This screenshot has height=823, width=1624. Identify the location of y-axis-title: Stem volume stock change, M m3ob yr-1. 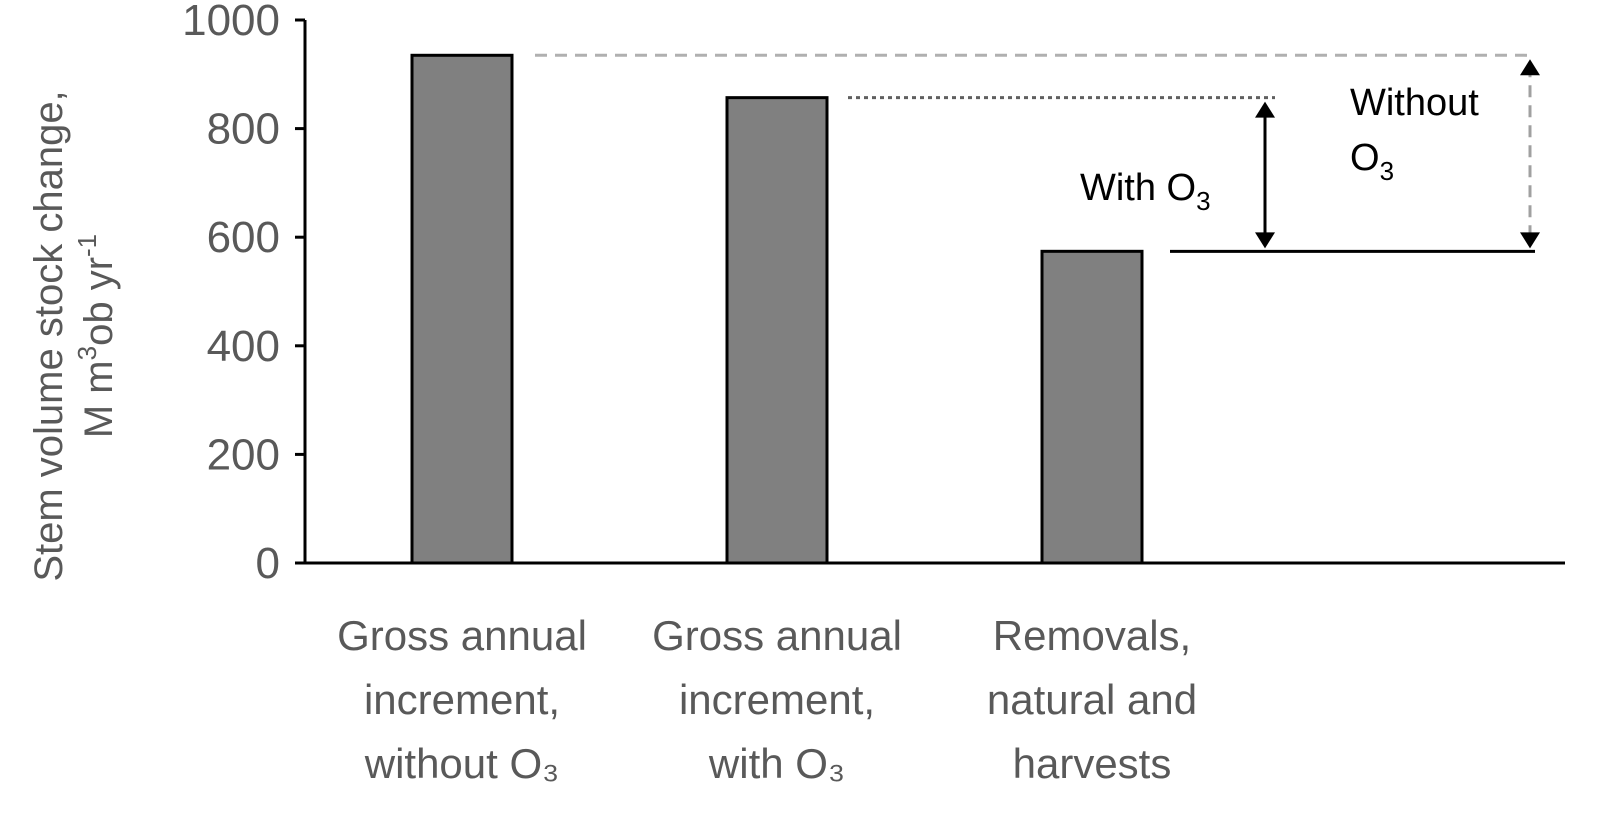
(74, 335).